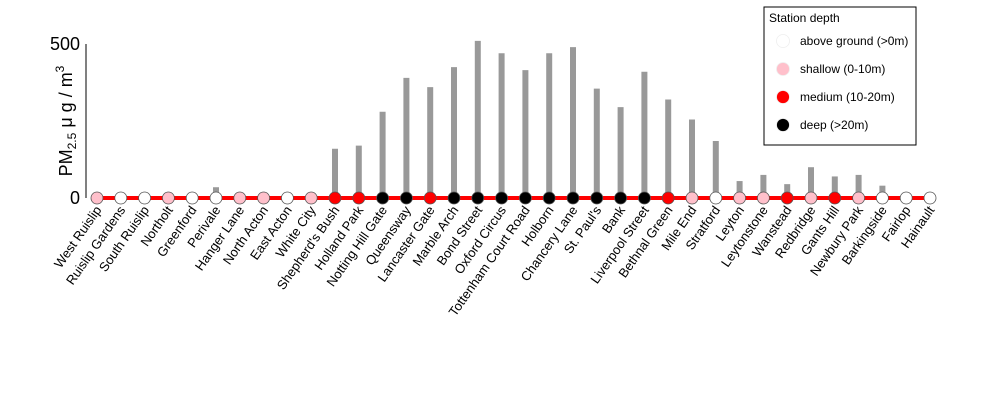  Describe the element at coordinates (513, 198) in the screenshot. I see `station-markers` at that location.